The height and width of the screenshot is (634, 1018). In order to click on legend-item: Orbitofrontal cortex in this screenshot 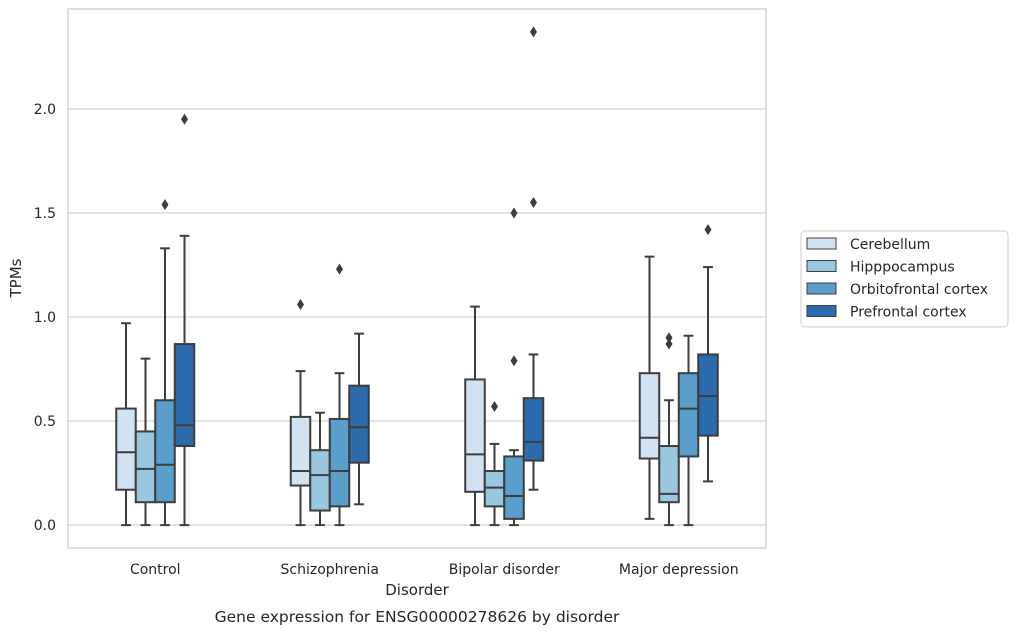, I will do `click(897, 290)`.